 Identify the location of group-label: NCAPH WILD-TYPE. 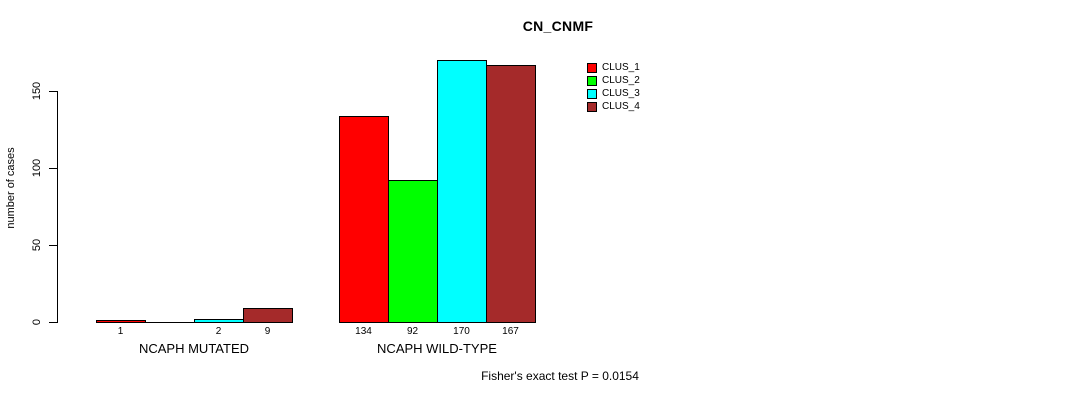
(437, 348).